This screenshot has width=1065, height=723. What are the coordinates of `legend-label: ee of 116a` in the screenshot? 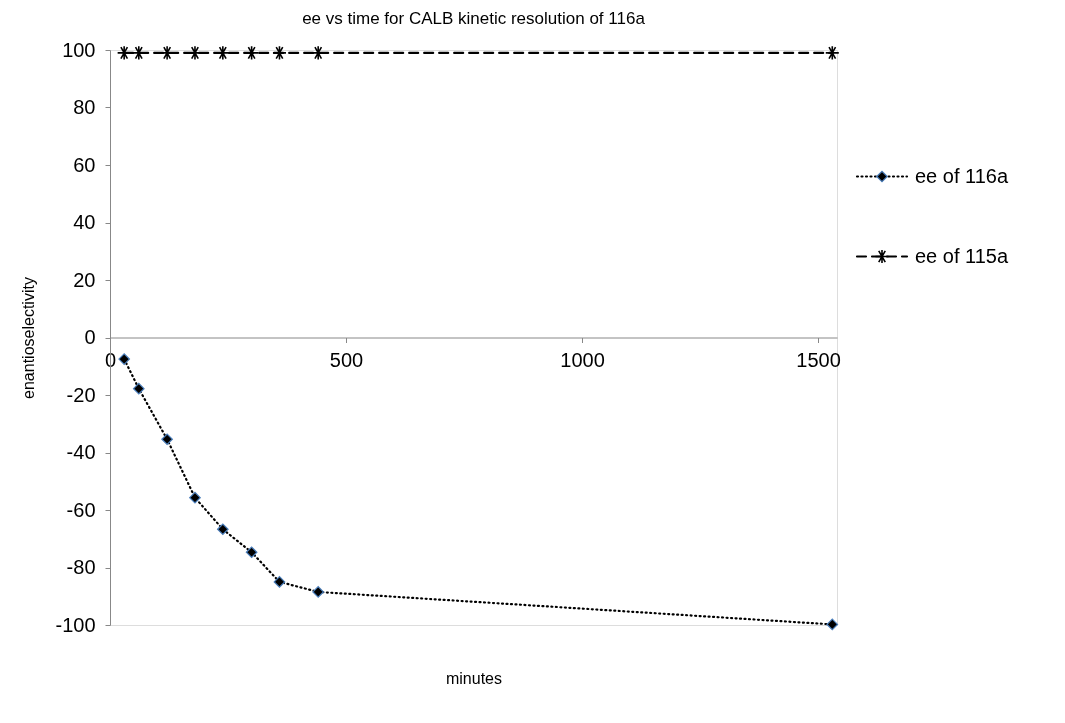 It's located at (962, 175).